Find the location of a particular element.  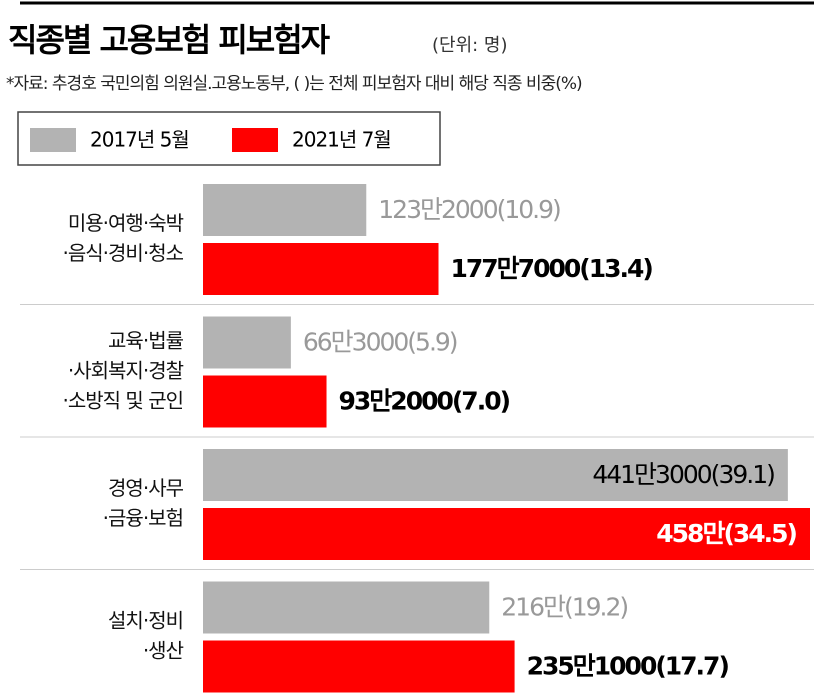

value-label: 216만(19.2) is located at coordinates (564, 607).